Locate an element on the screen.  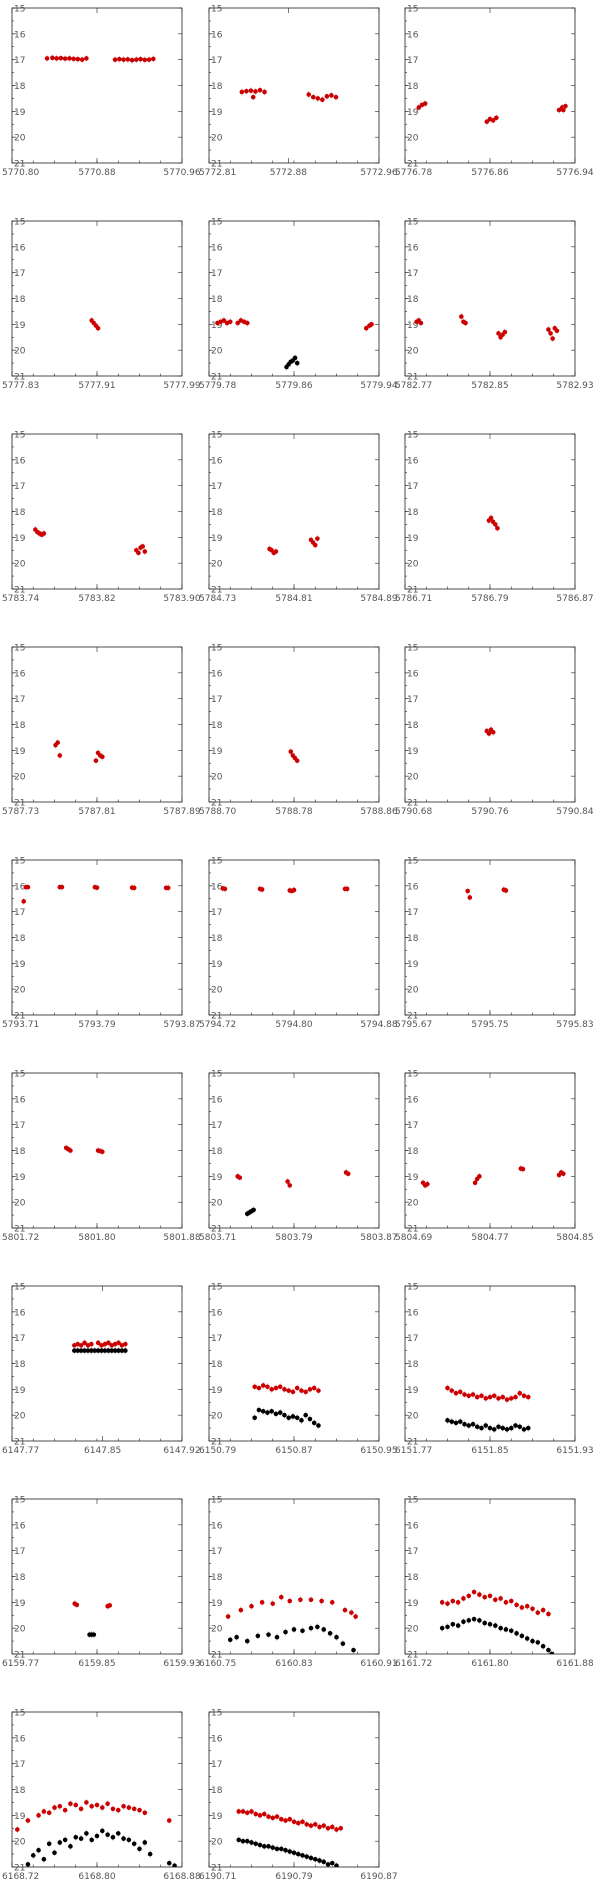
x-tick-label: 6168.80 is located at coordinates (96, 1877).